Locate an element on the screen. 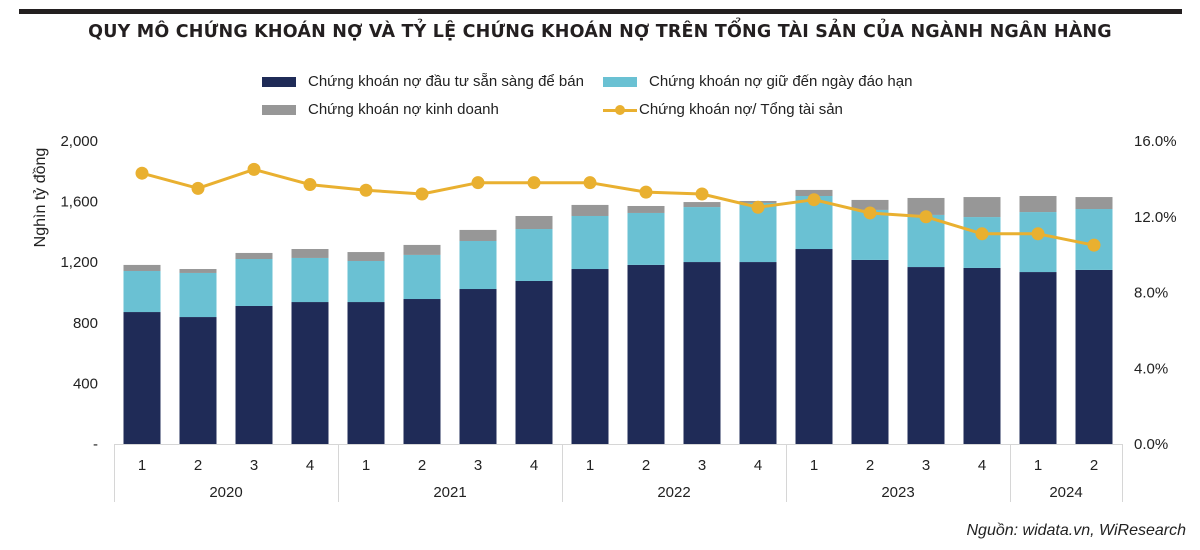 This screenshot has width=1200, height=550. top-rule is located at coordinates (600, 11).